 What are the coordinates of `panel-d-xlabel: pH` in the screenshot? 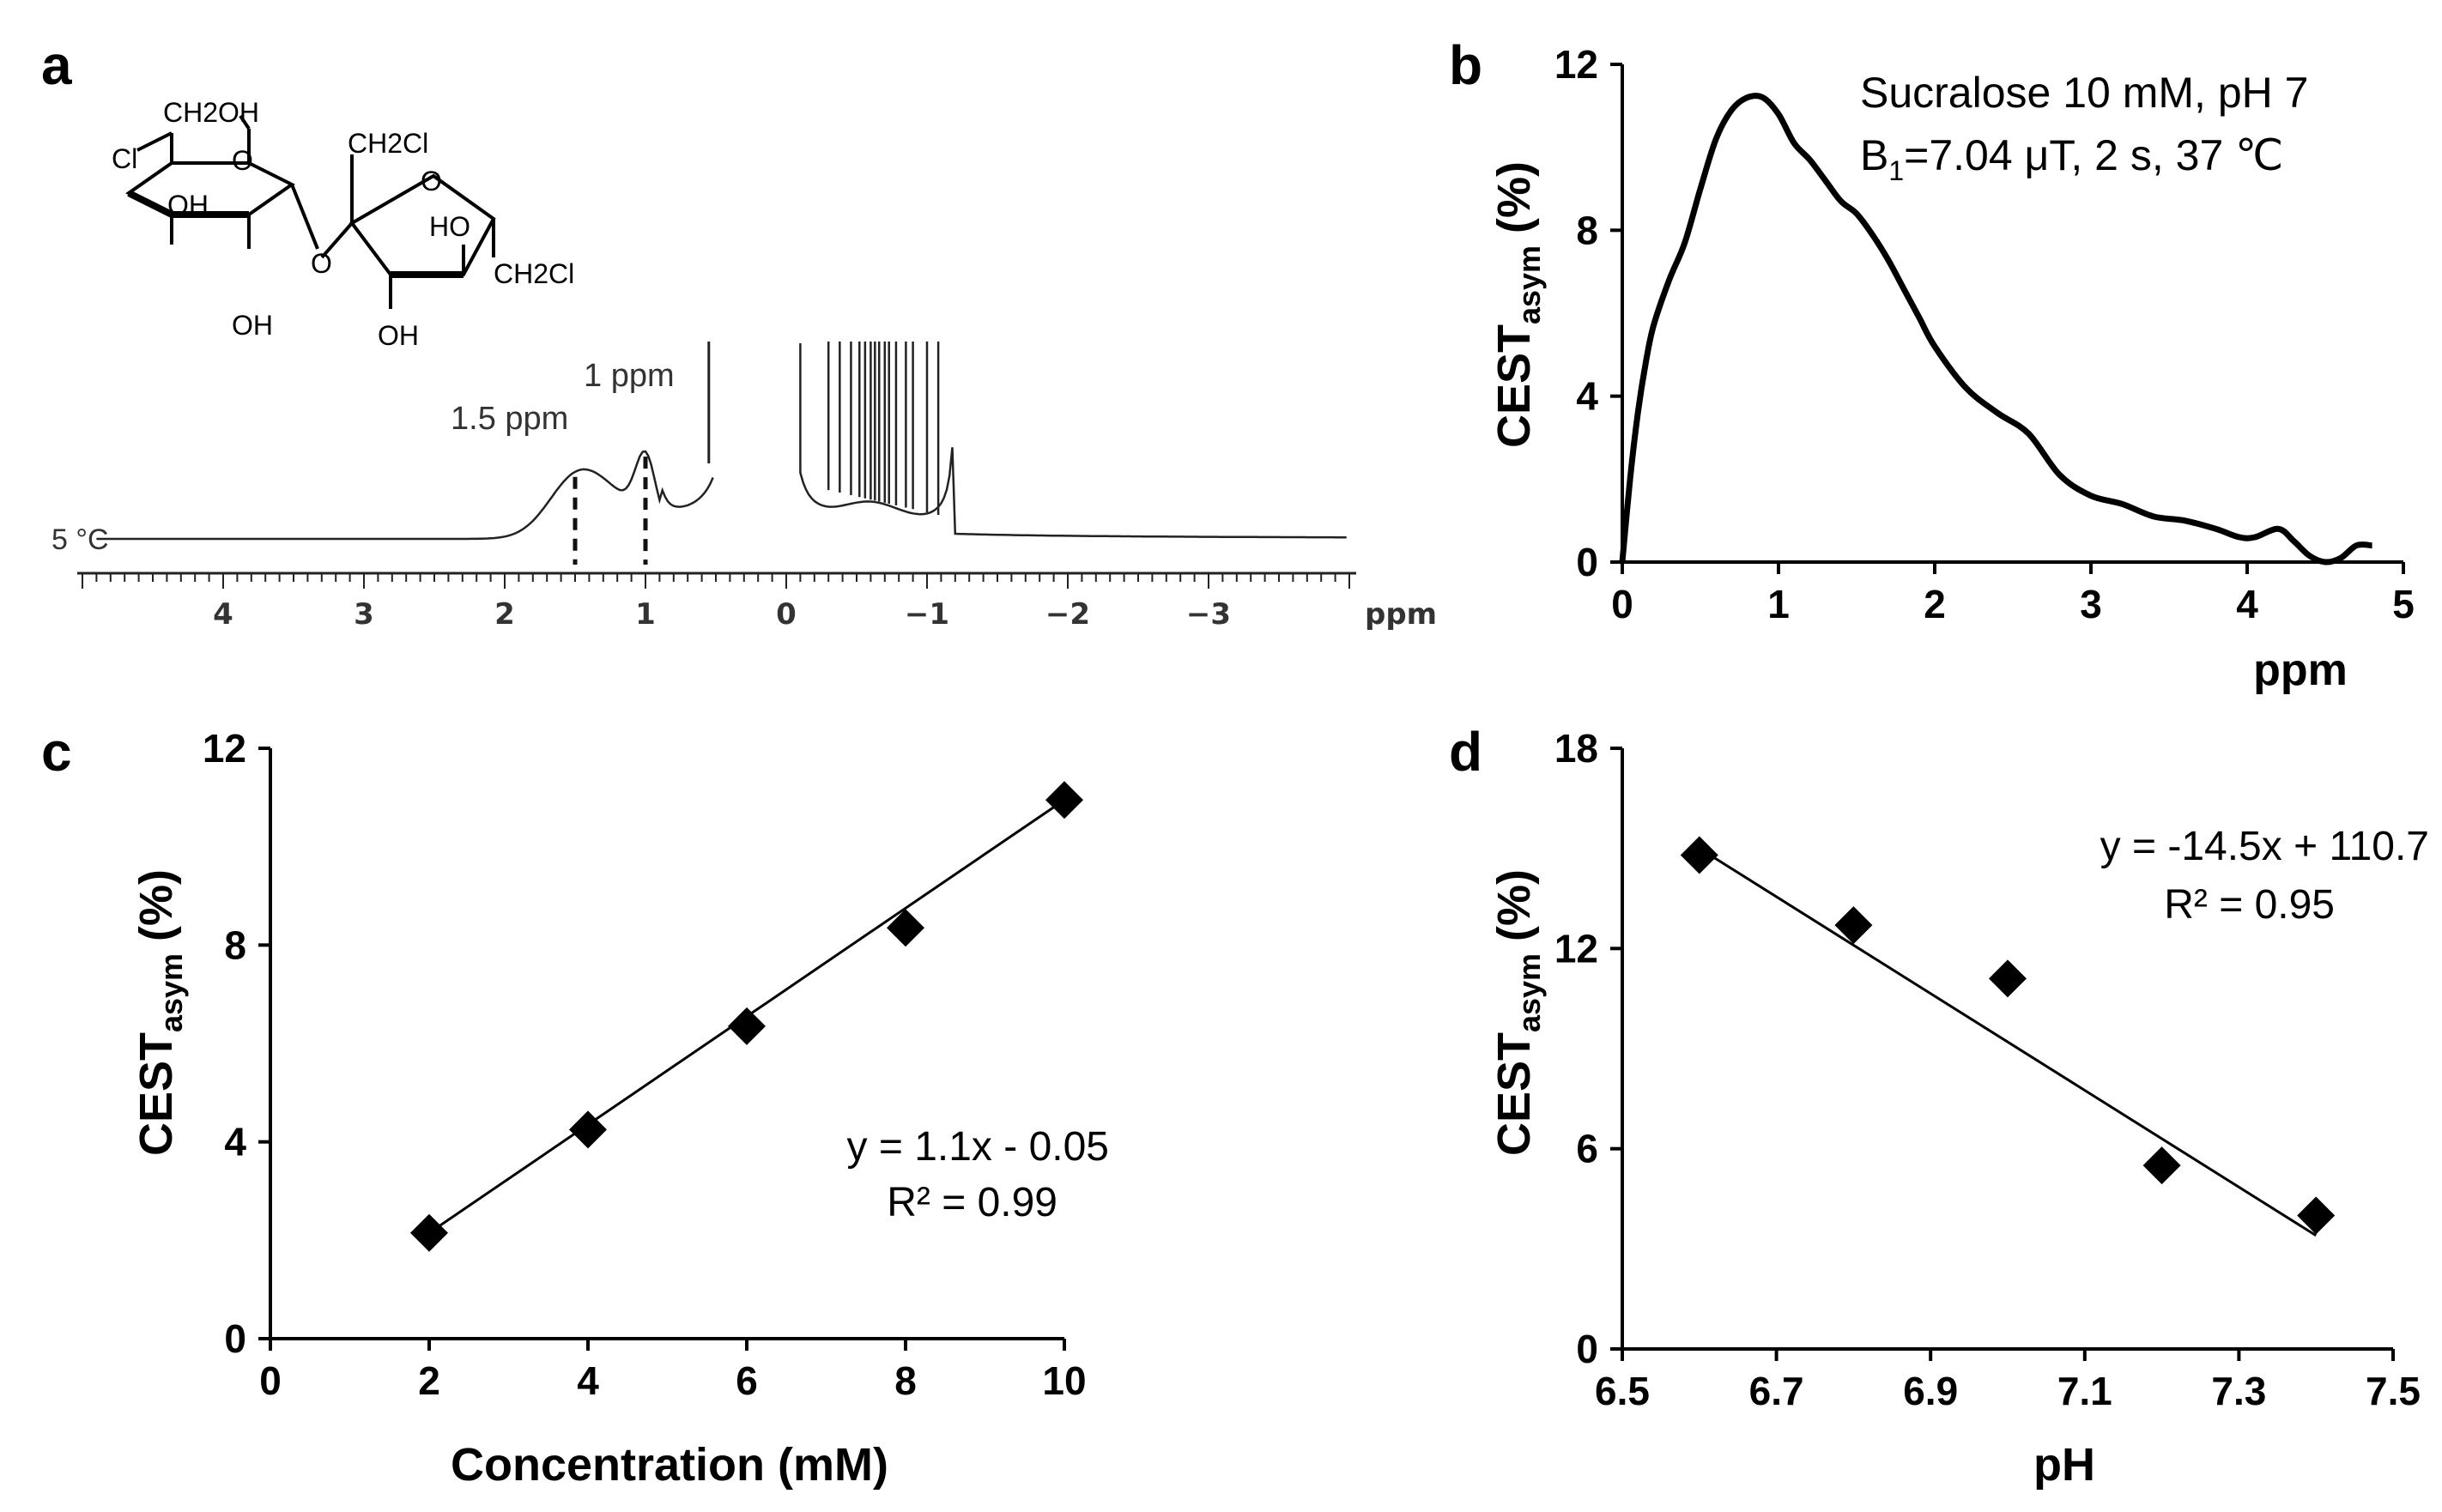 It's located at (2064, 1465).